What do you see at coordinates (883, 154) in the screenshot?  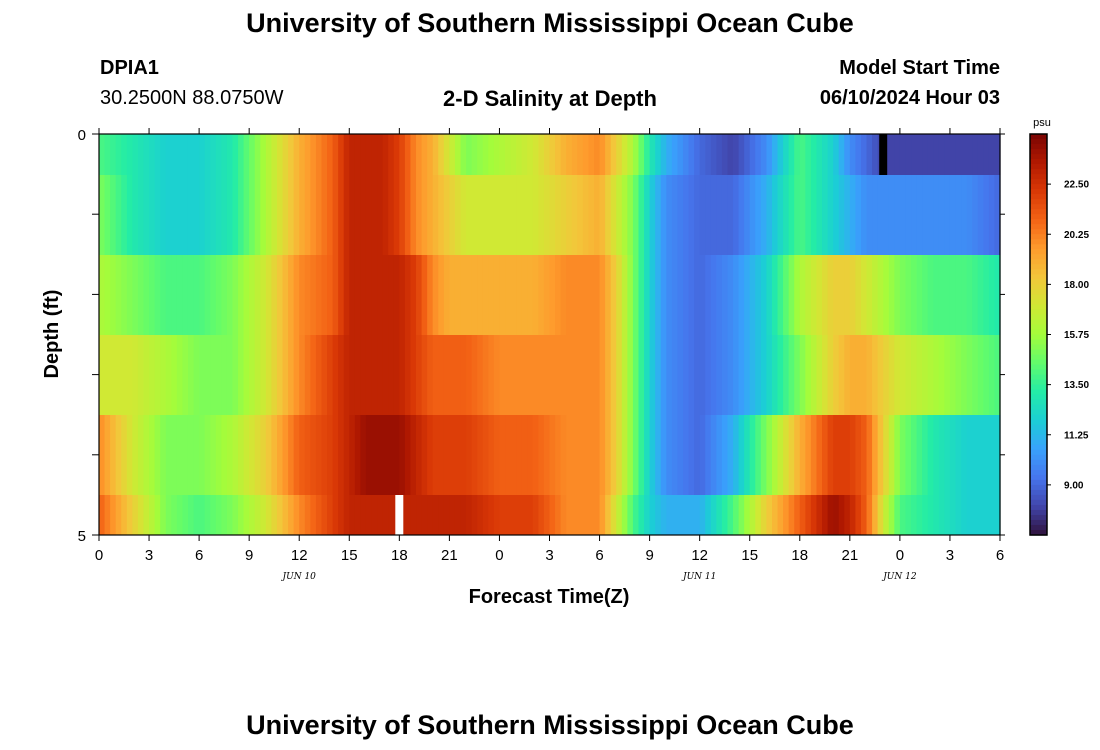 I see `missing-data-marker` at bounding box center [883, 154].